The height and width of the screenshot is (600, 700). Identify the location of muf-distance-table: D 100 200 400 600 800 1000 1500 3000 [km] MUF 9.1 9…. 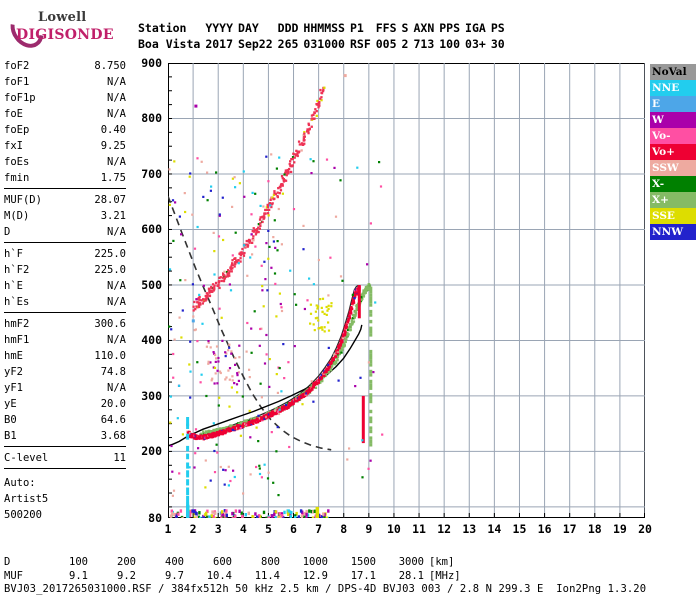
(325, 576).